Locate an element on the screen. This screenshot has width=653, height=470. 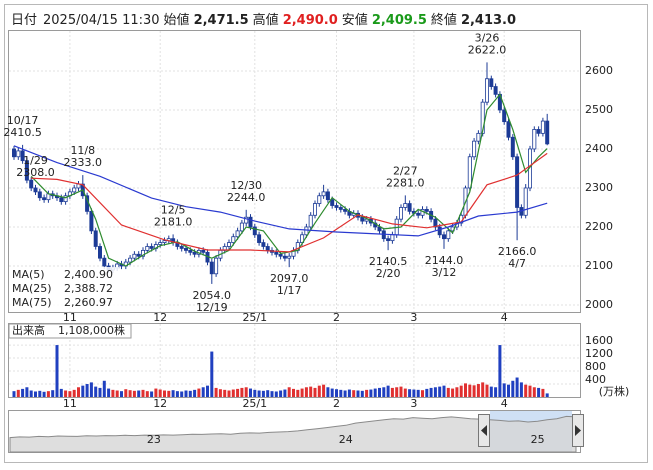
annotation-date: 3/26 is located at coordinates (487, 37).